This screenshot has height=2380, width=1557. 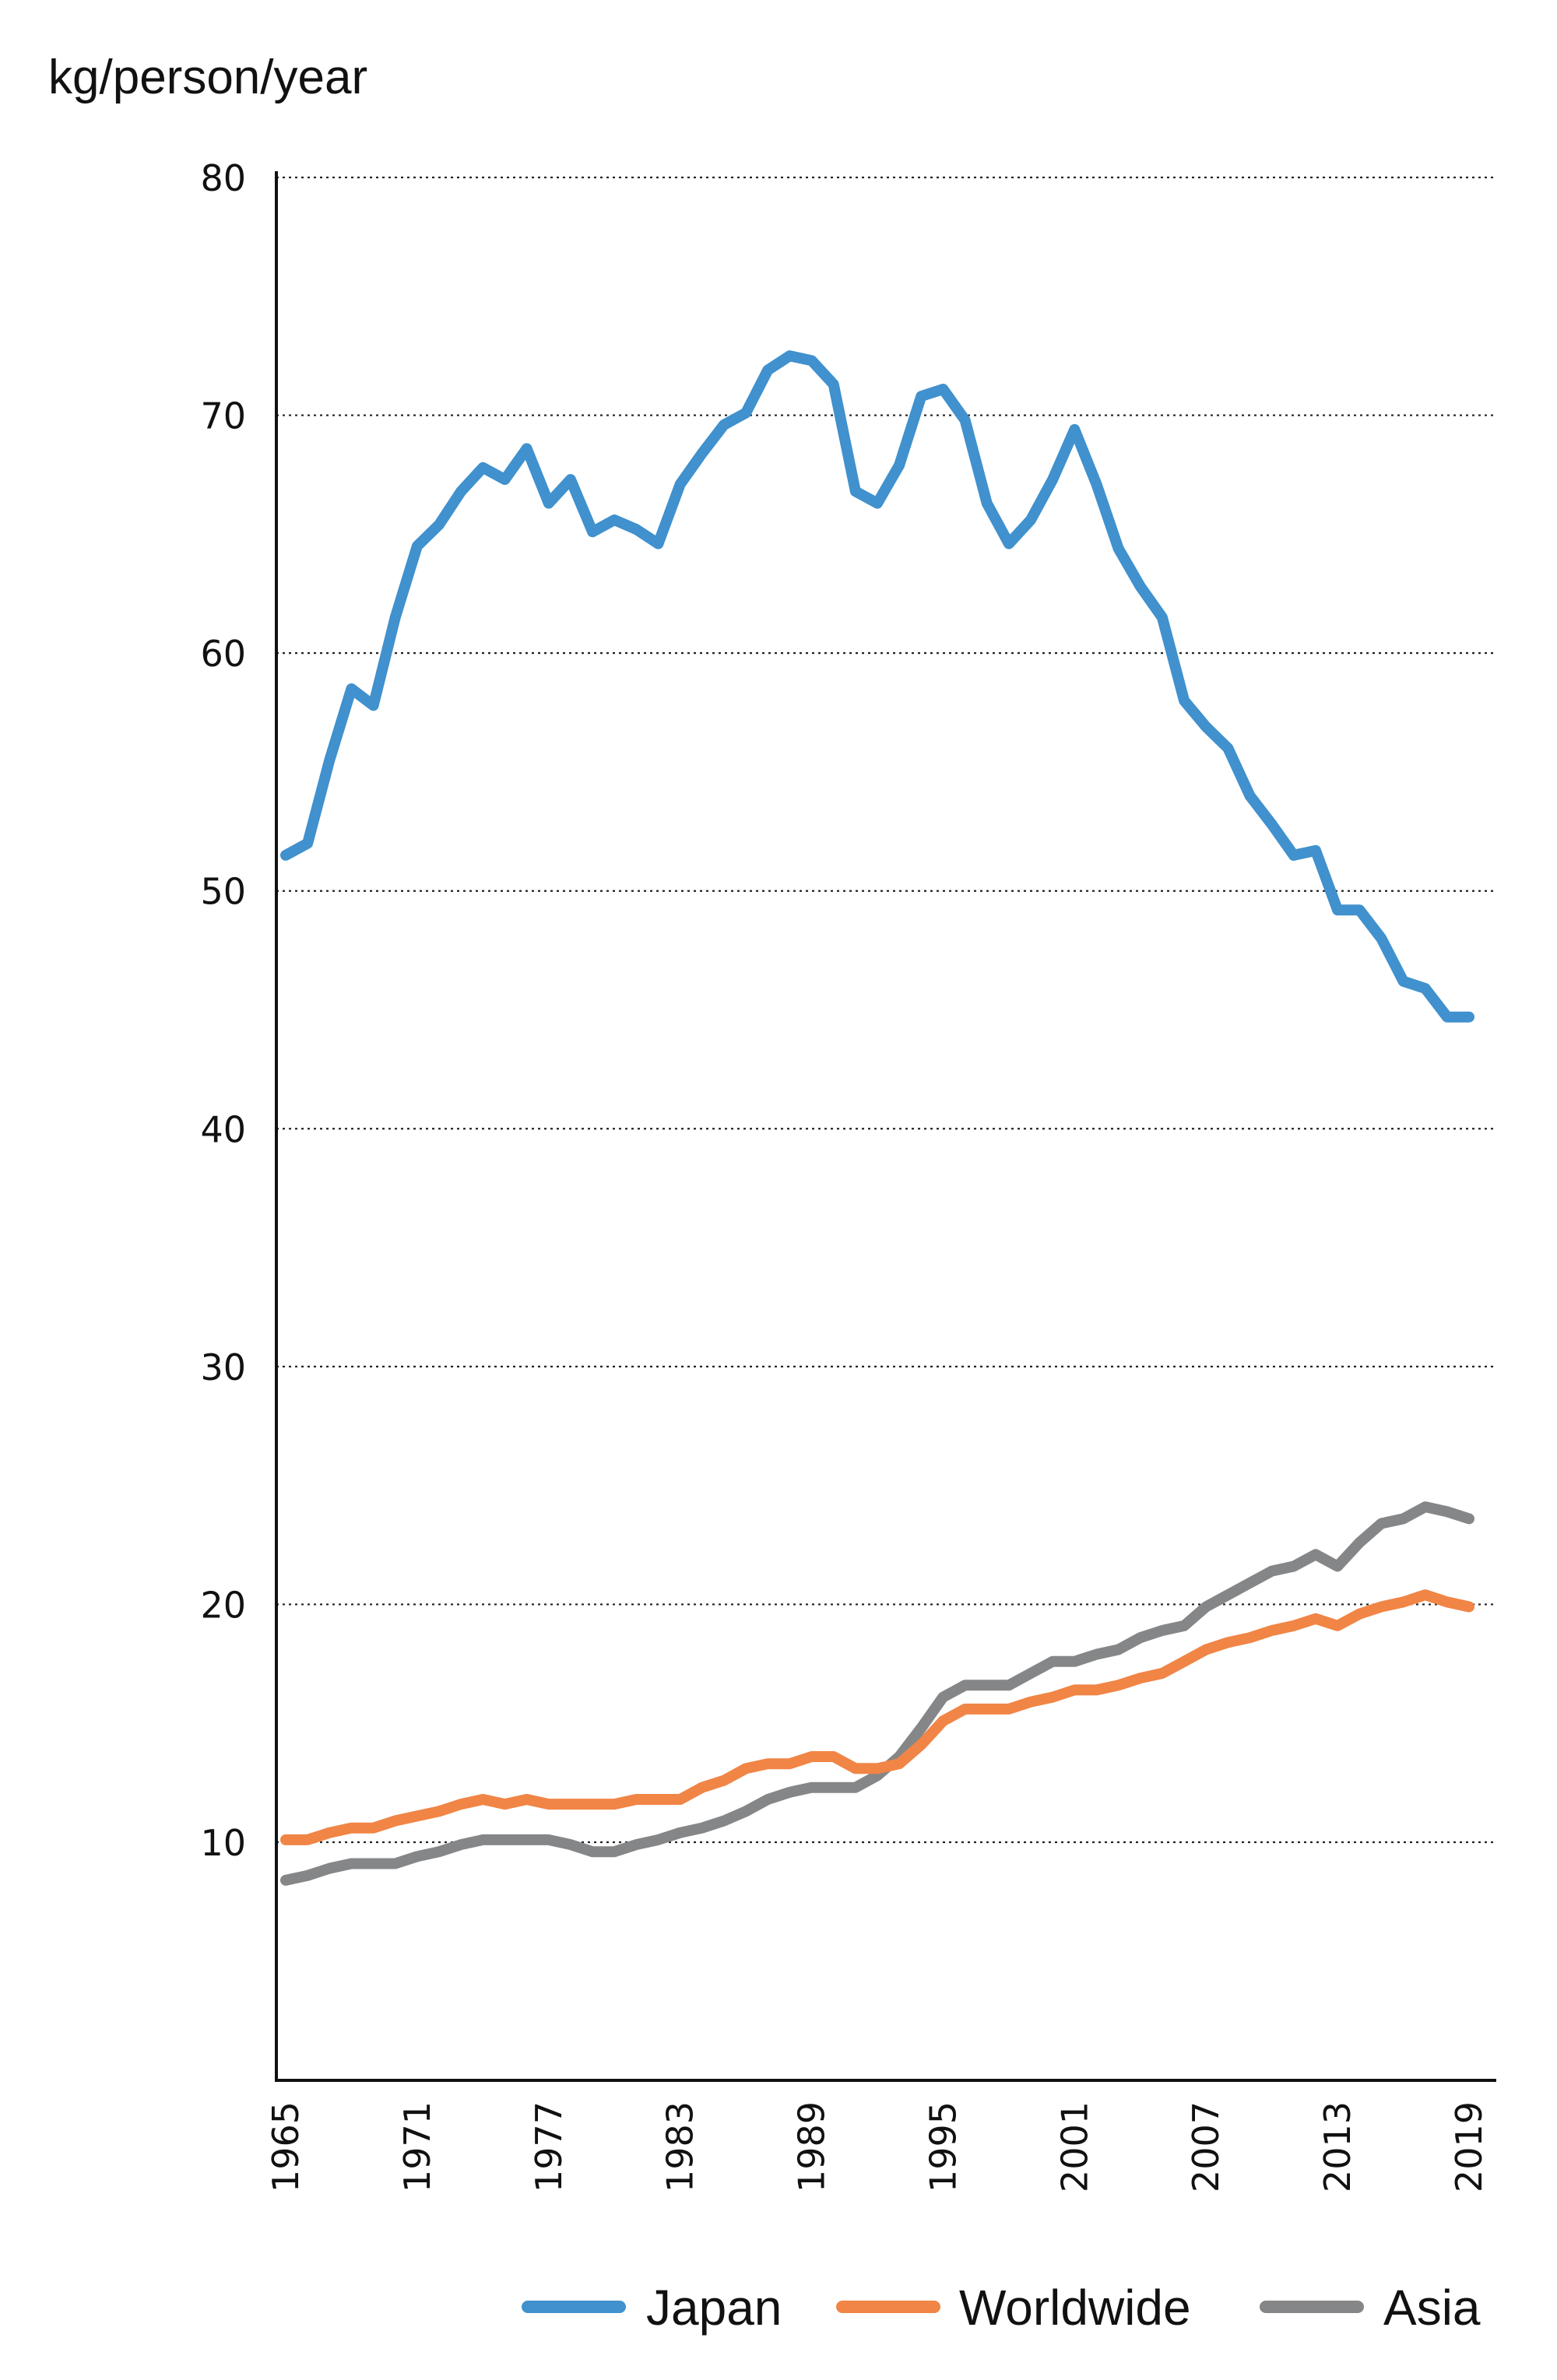 I want to click on series-line-asia, so click(x=877, y=1694).